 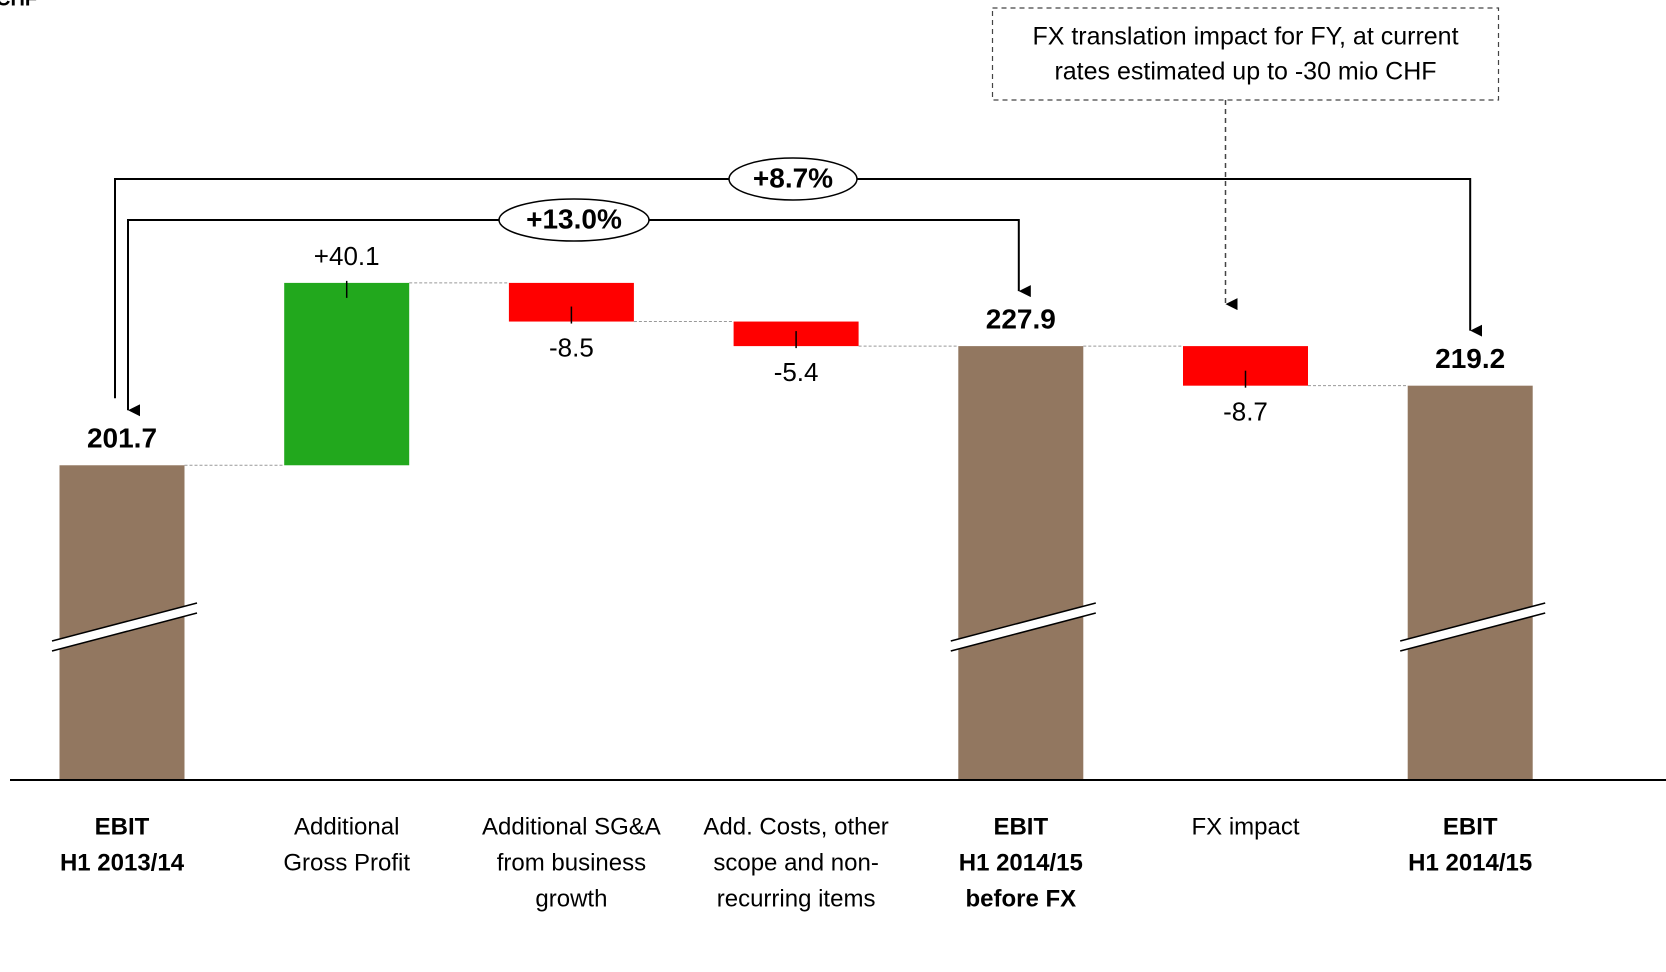 I want to click on unit-label: CHF, so click(x=18, y=5).